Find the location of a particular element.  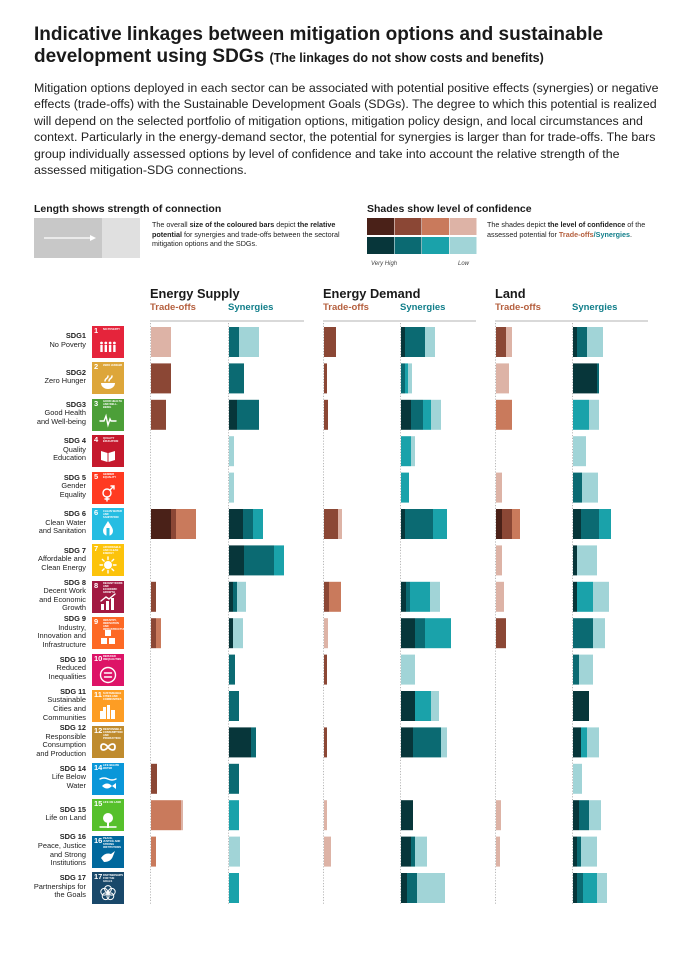

es-tradeoffs-header: Trade-offs is located at coordinates (173, 307).